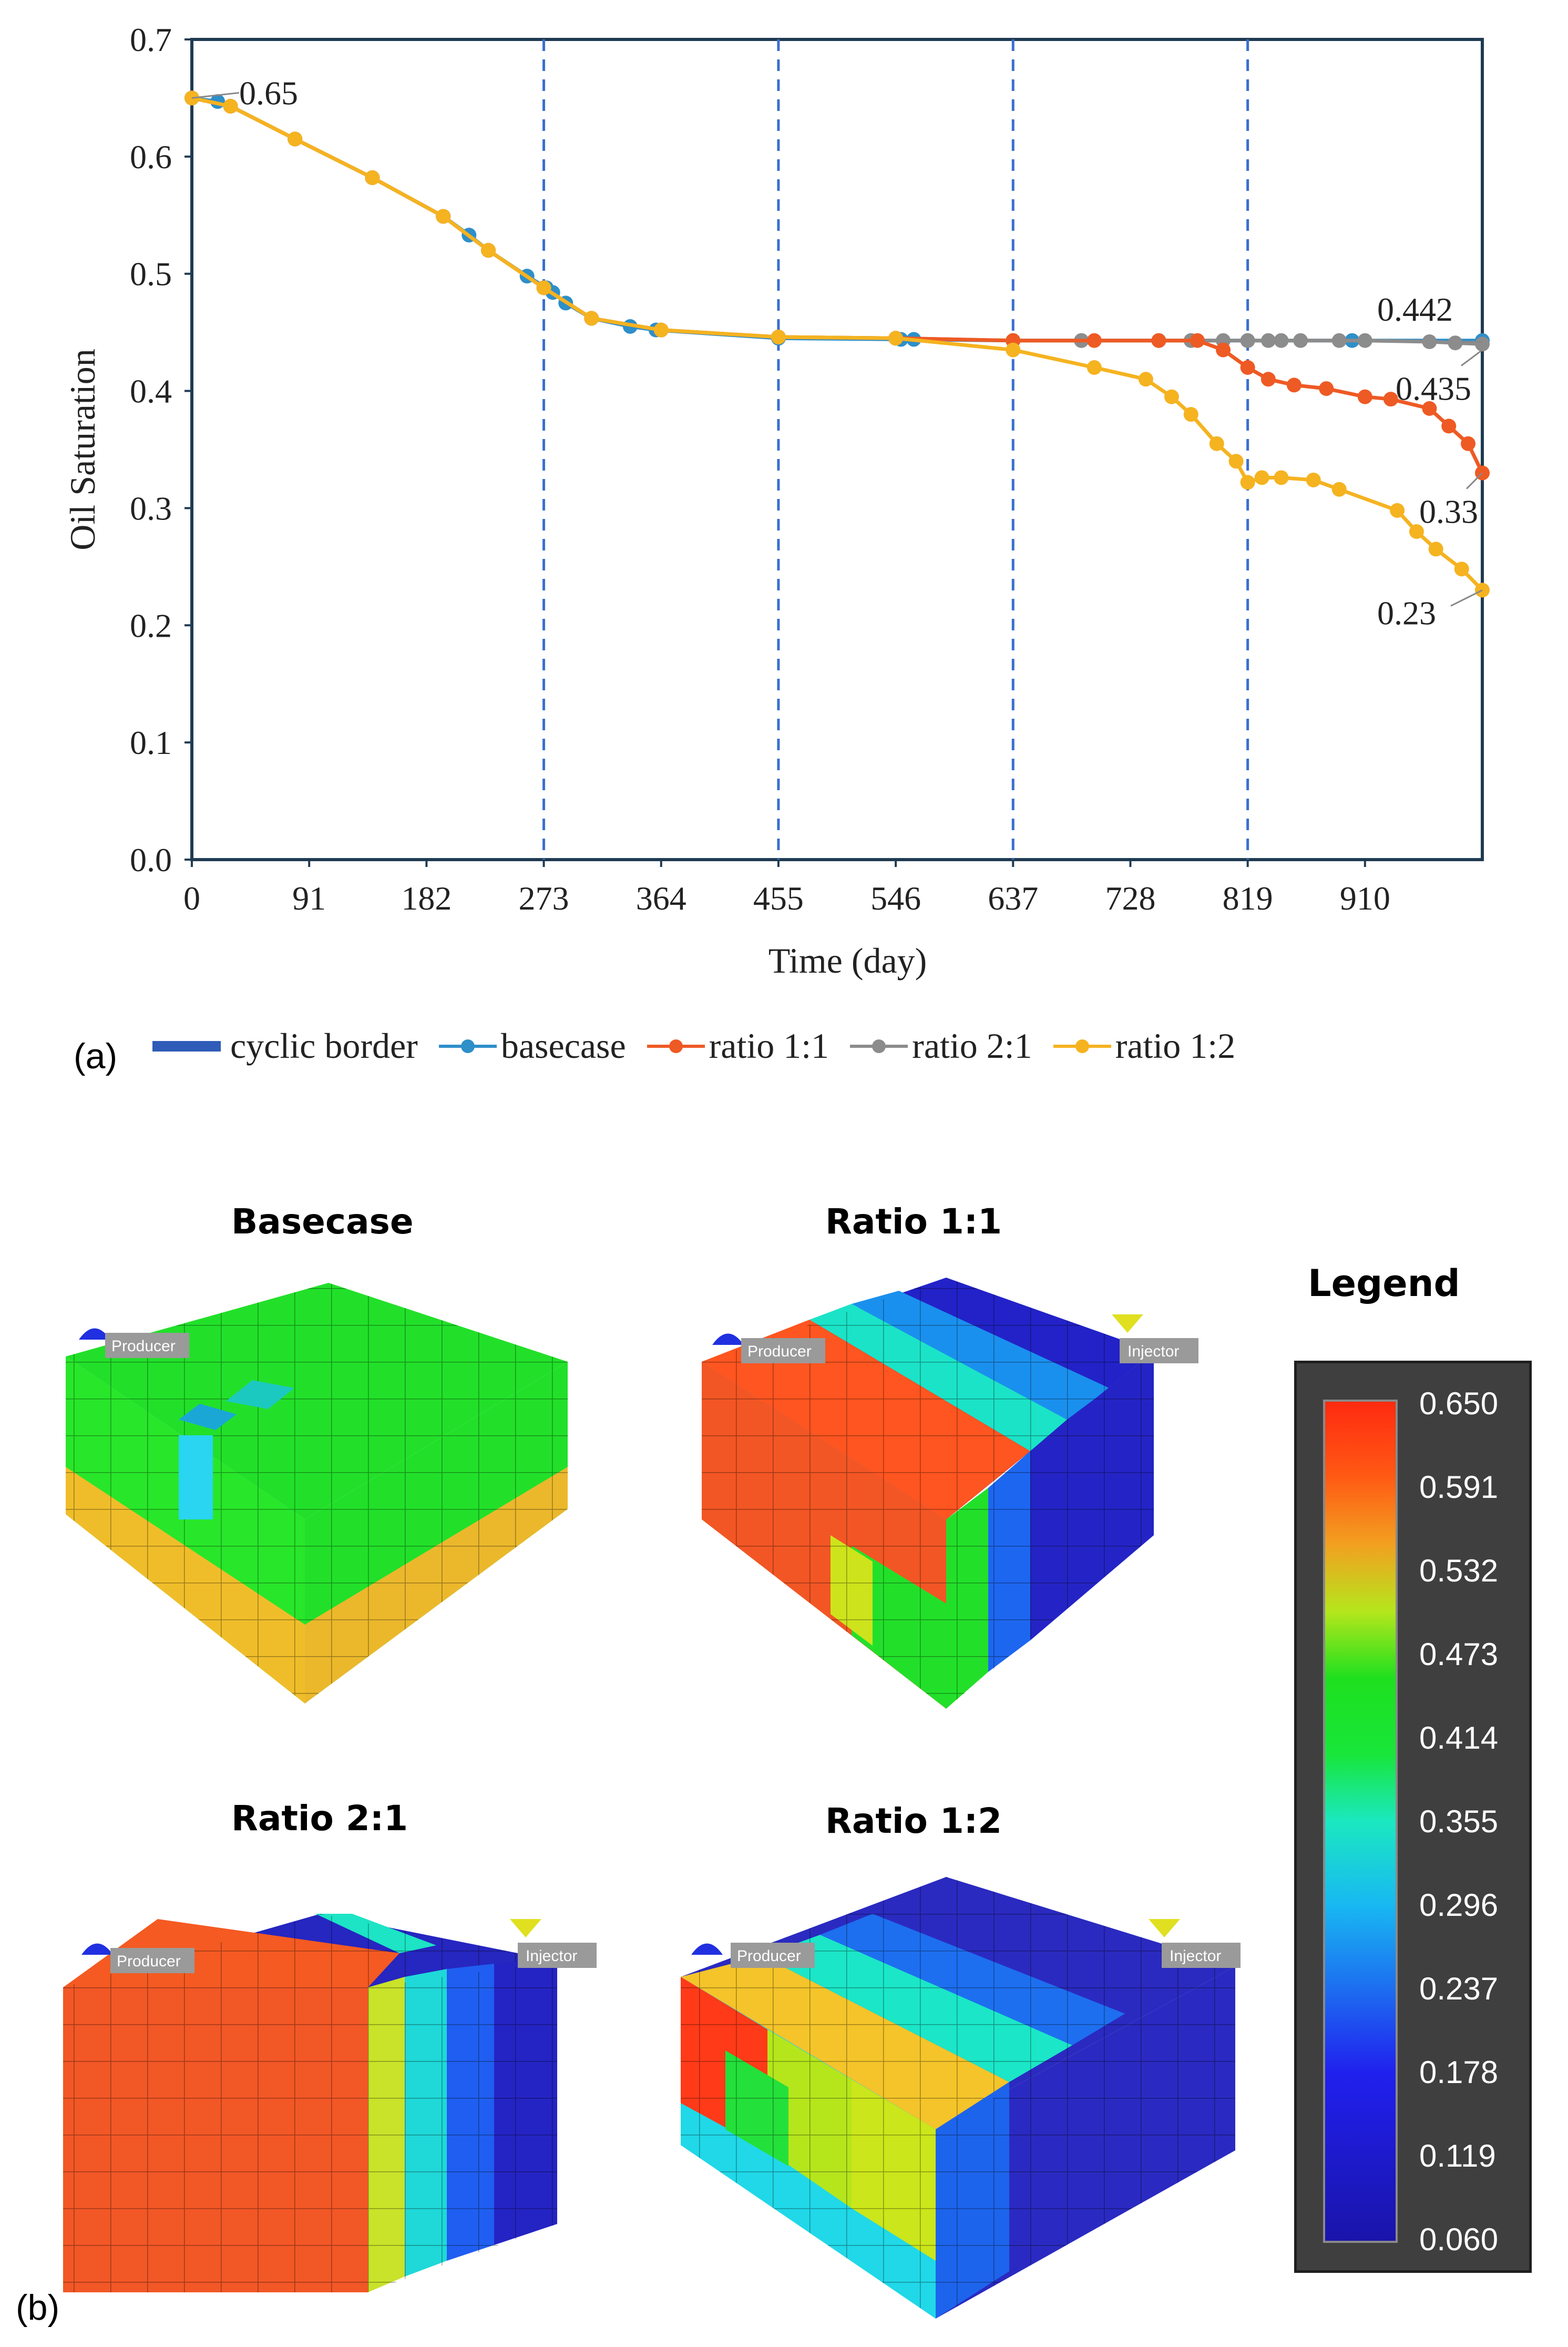 The width and height of the screenshot is (1568, 2347). I want to click on colorbar-tick-6: 0.296, so click(1459, 1905).